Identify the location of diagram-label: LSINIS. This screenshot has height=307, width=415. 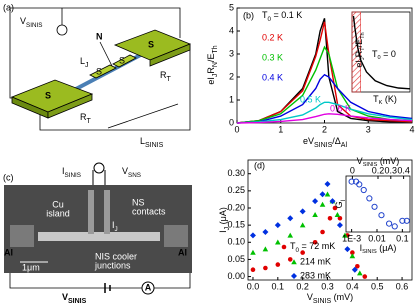
(152, 142).